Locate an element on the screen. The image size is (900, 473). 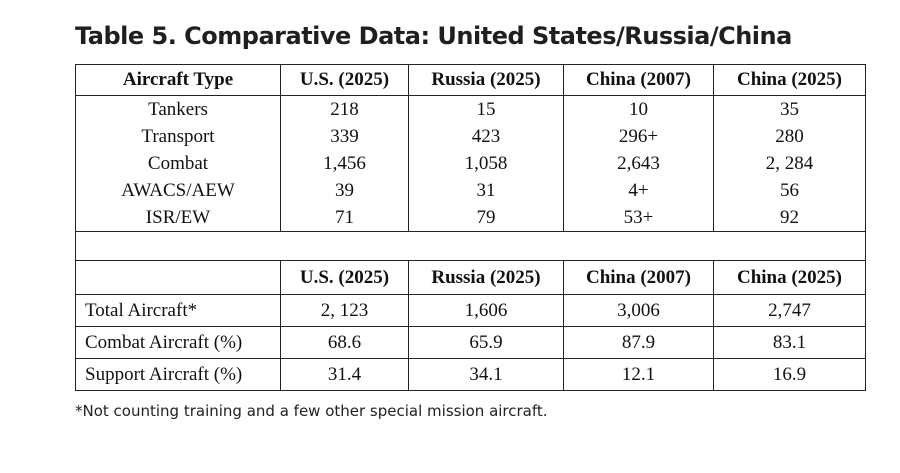
table-row: Transport 339 423 296+ 280 is located at coordinates (470, 136).